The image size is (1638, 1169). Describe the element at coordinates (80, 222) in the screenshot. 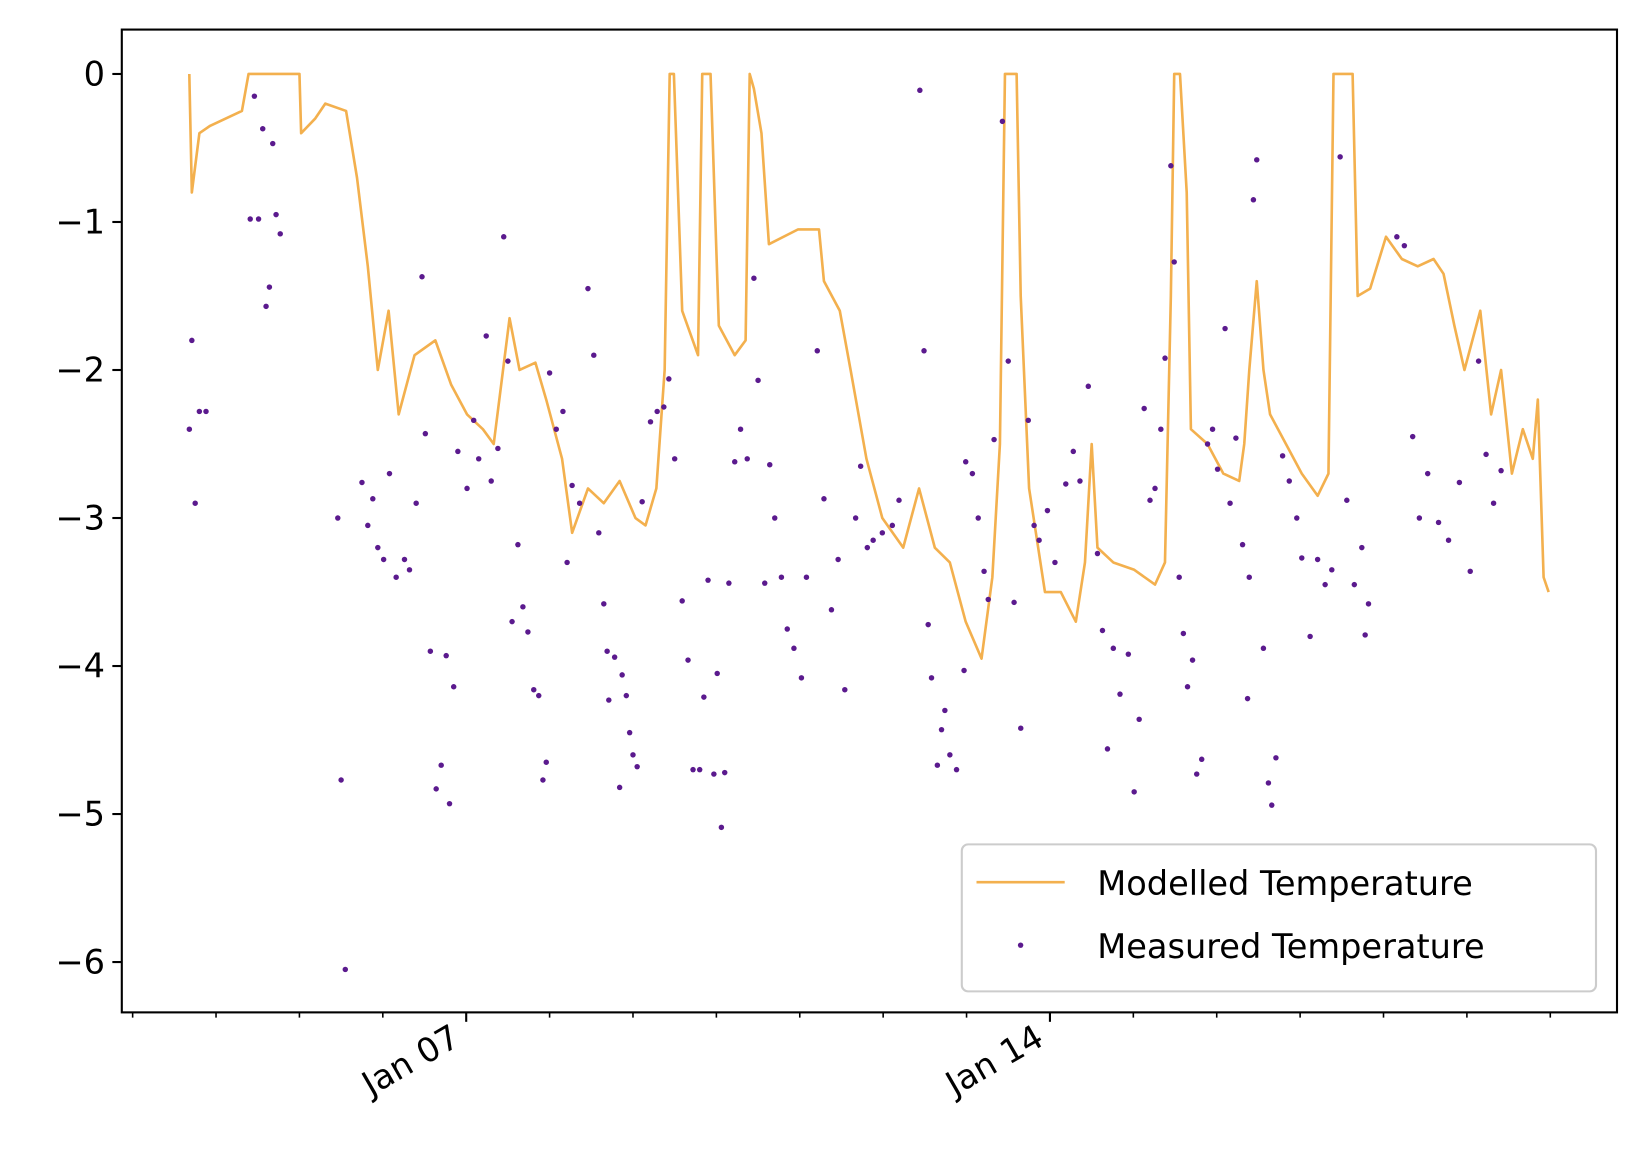

I see `y-tick-label: −1` at that location.